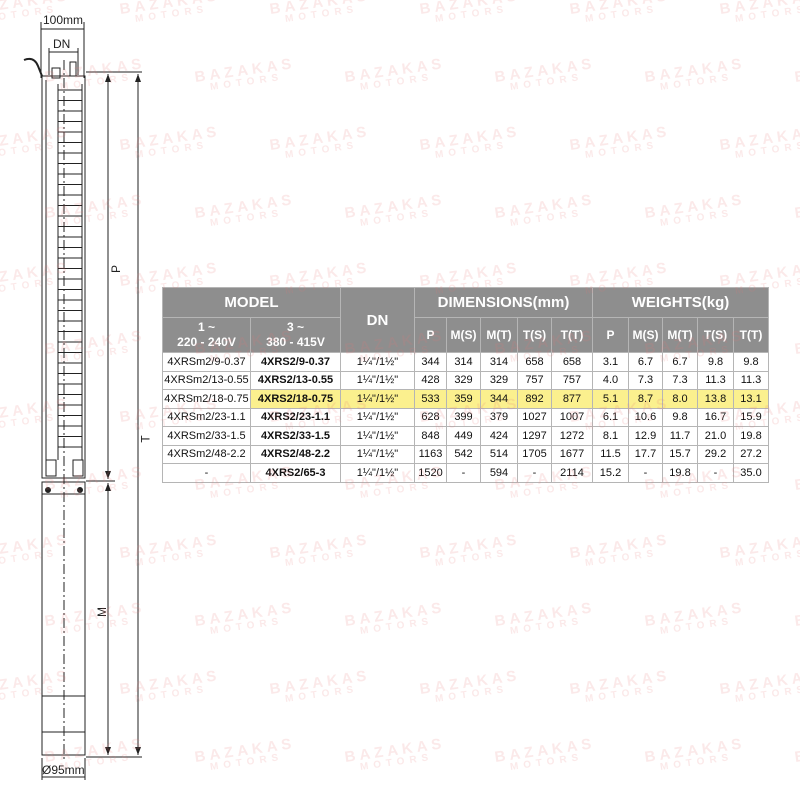  I want to click on dimension-value: 1163, so click(430, 454).